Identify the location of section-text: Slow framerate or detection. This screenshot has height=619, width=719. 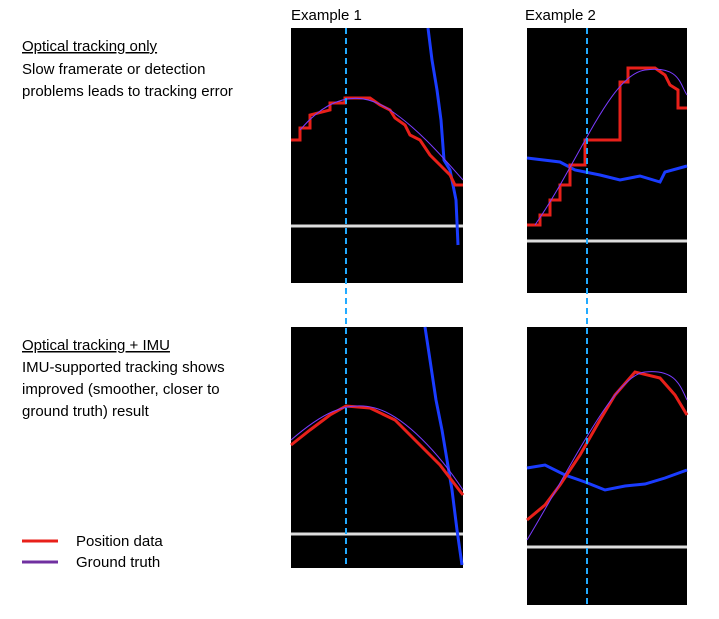
(113, 69).